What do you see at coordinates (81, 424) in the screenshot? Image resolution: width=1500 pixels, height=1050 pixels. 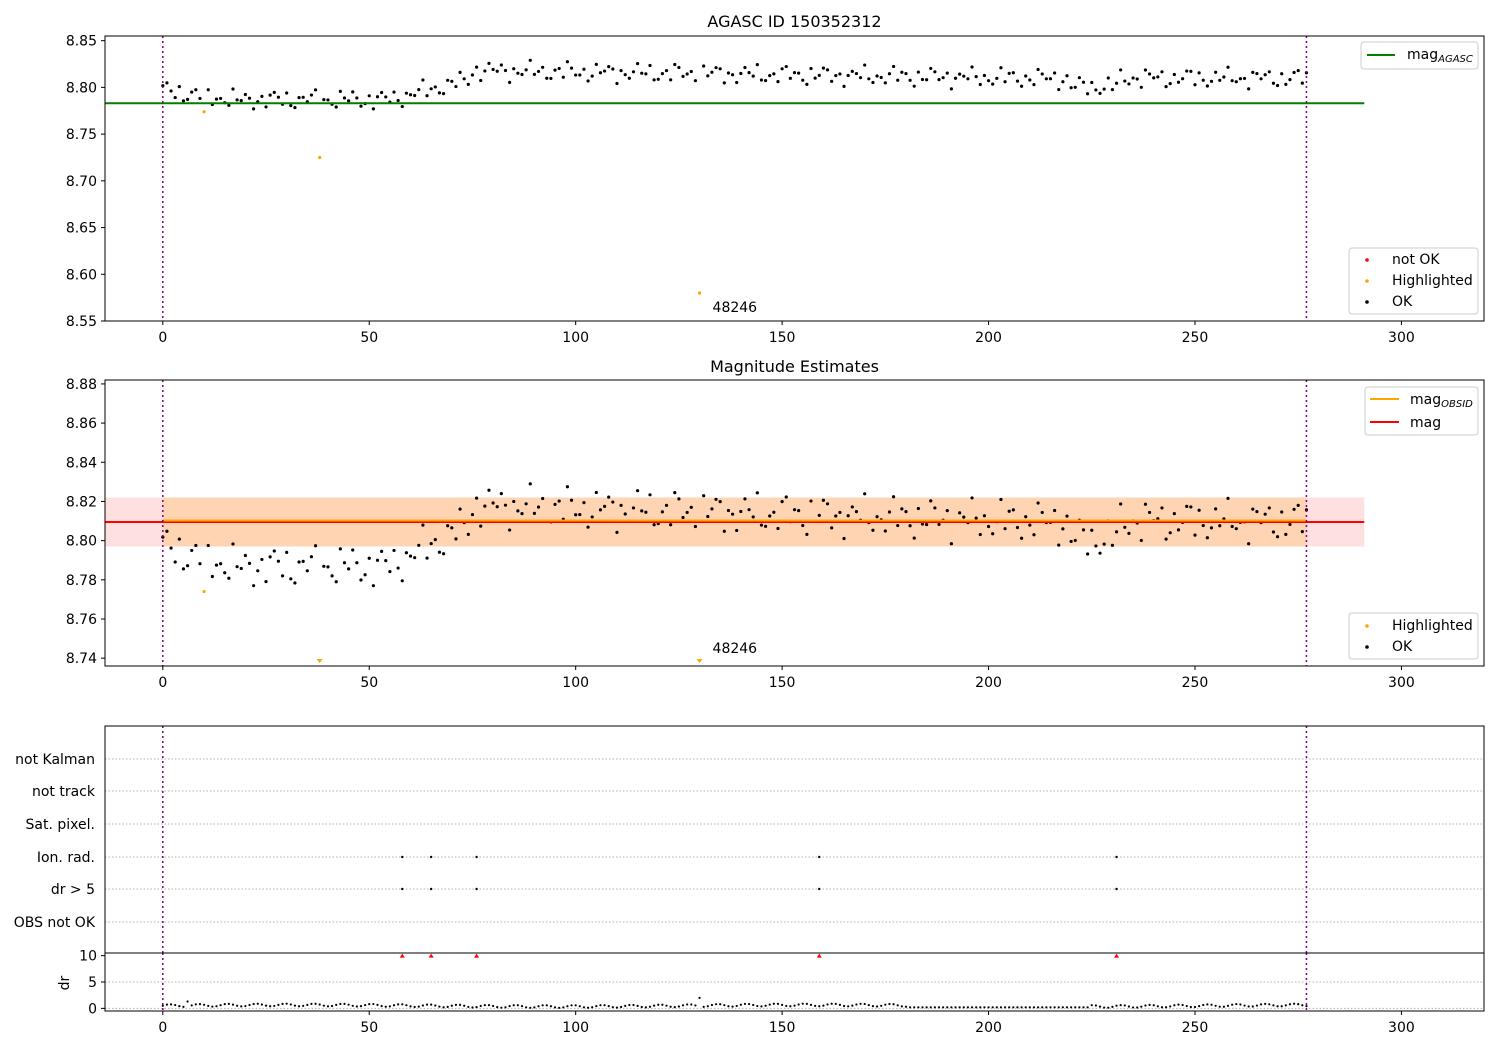 I see `y-tick-label: 8.86` at bounding box center [81, 424].